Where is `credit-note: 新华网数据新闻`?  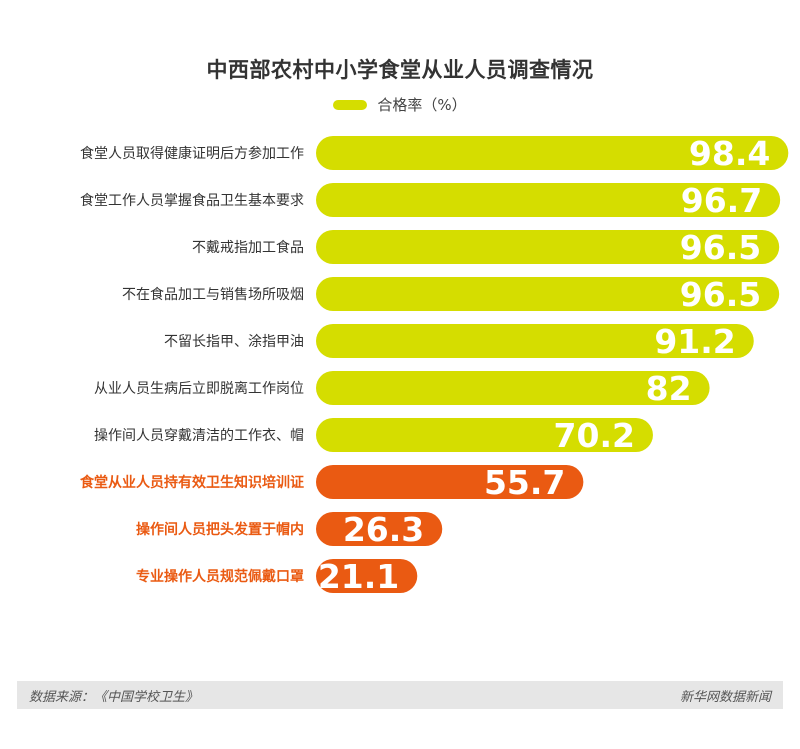 credit-note: 新华网数据新闻 is located at coordinates (725, 697).